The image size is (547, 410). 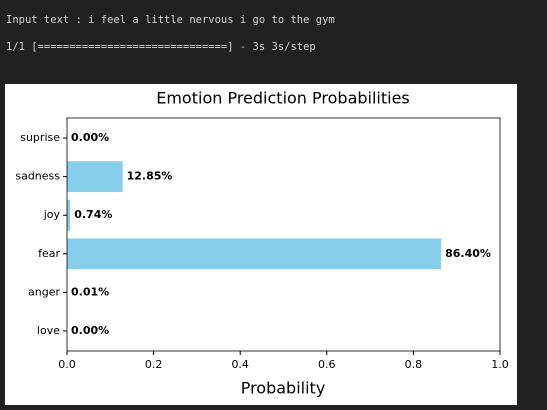 I want to click on chart-title: Emotion Prediction Probabilities, so click(x=283, y=98).